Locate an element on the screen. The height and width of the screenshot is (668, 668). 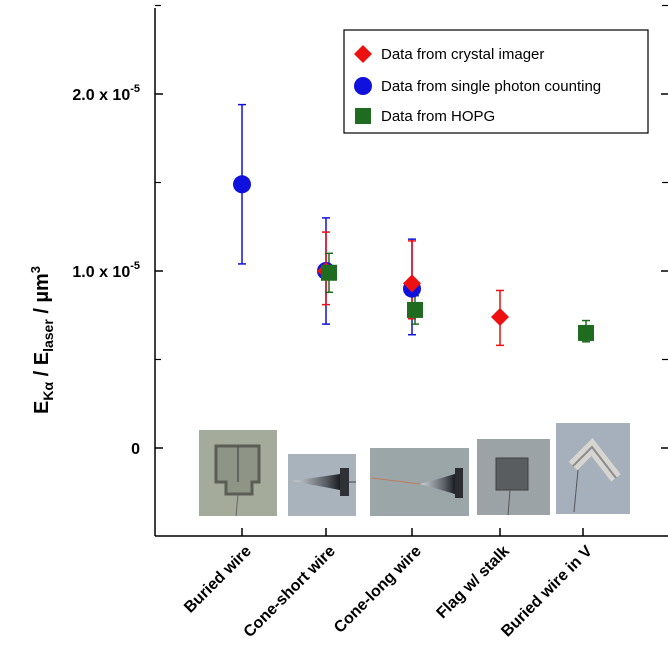
y-tick-label: 2.0 x 10⁻⁵ is located at coordinates (106, 93).